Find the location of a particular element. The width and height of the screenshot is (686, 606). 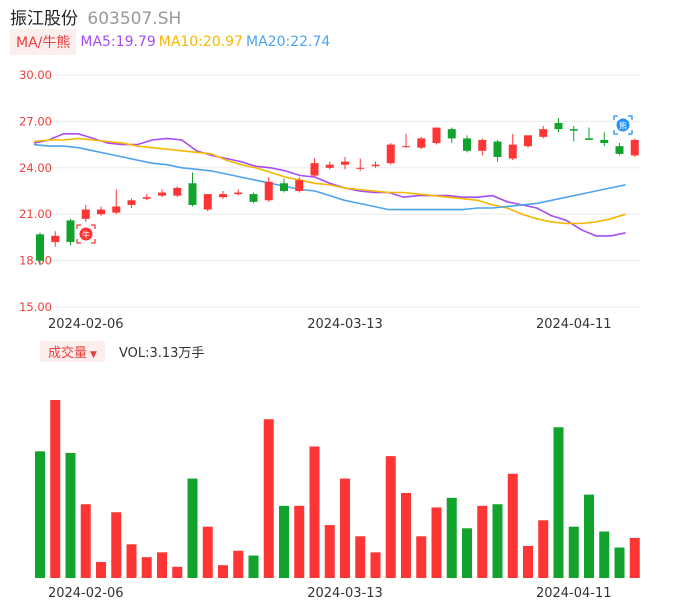

y-tick-label: 21.00 is located at coordinates (35, 214).